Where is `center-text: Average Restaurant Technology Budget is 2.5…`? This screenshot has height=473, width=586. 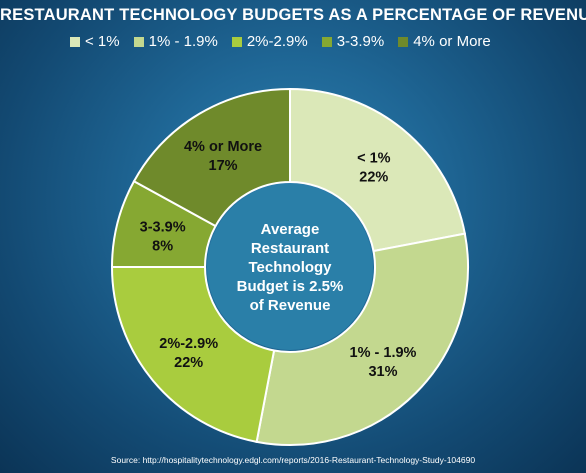
center-text: Average Restaurant Technology Budget is 2.5… is located at coordinates (290, 267).